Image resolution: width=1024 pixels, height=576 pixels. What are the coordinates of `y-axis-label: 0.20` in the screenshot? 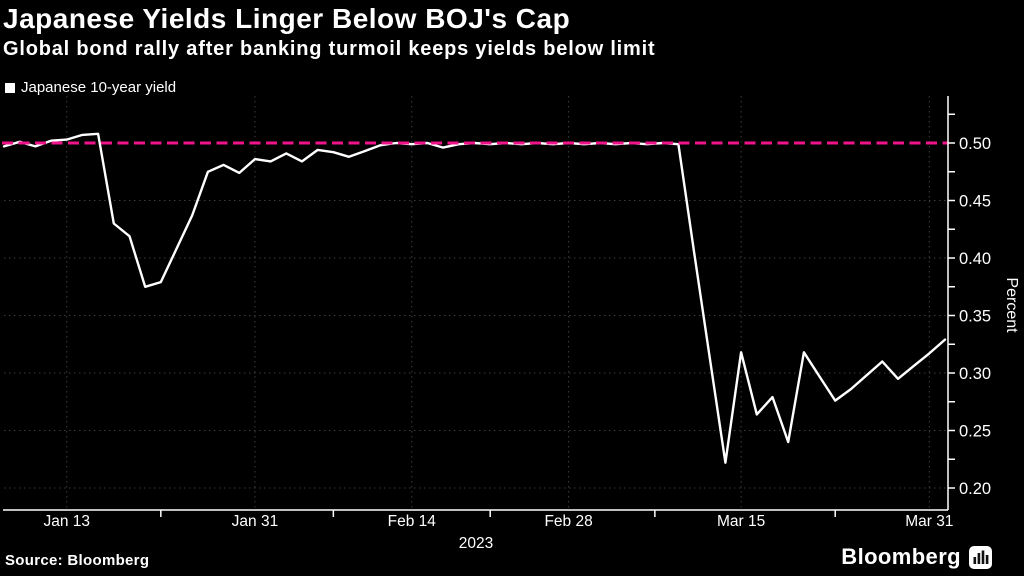 It's located at (975, 489).